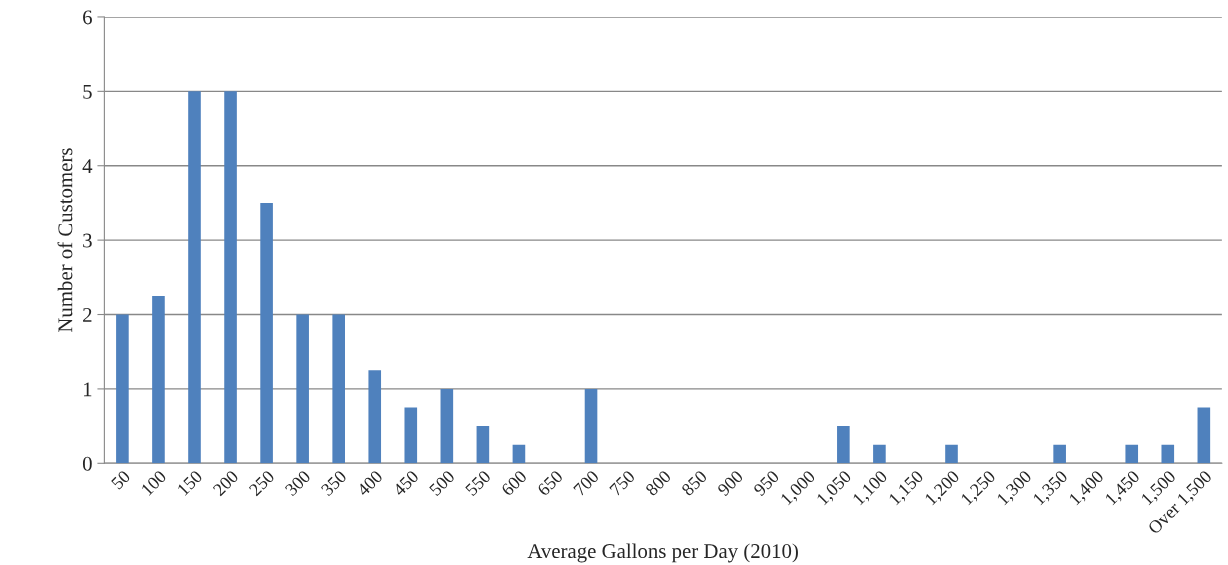  Describe the element at coordinates (550, 483) in the screenshot. I see `x-tick-label: 650` at that location.